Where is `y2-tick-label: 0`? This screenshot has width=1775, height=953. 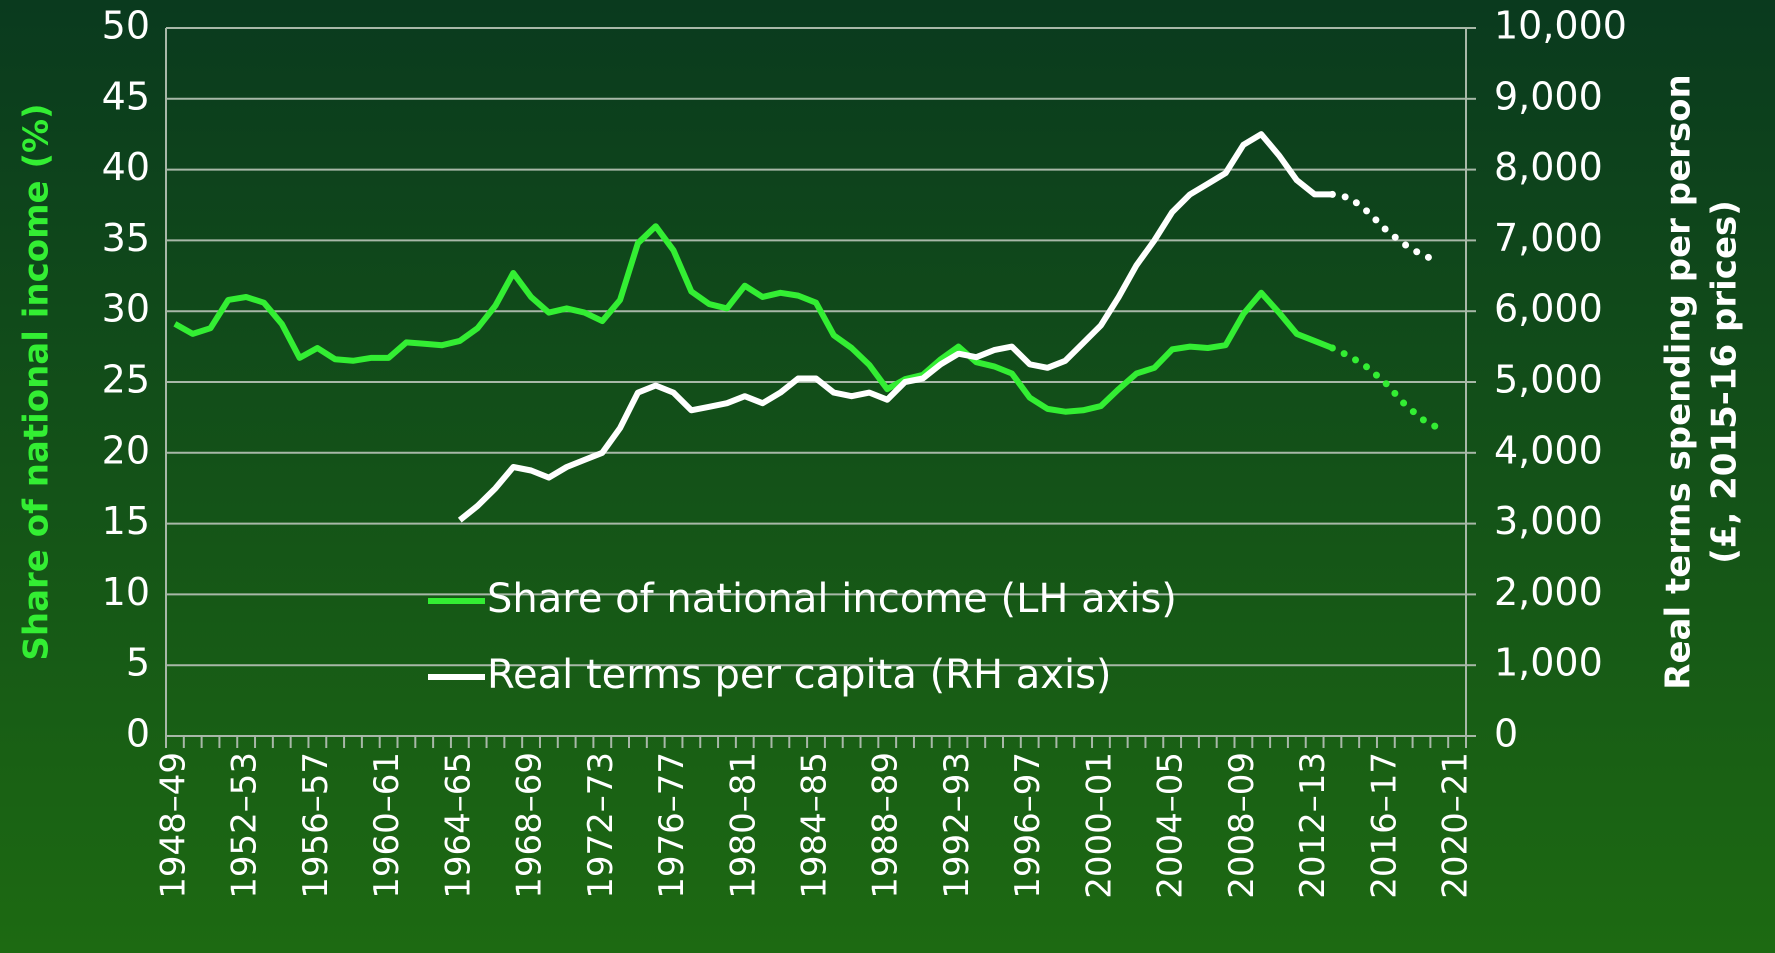
y2-tick-label: 0 is located at coordinates (1506, 734).